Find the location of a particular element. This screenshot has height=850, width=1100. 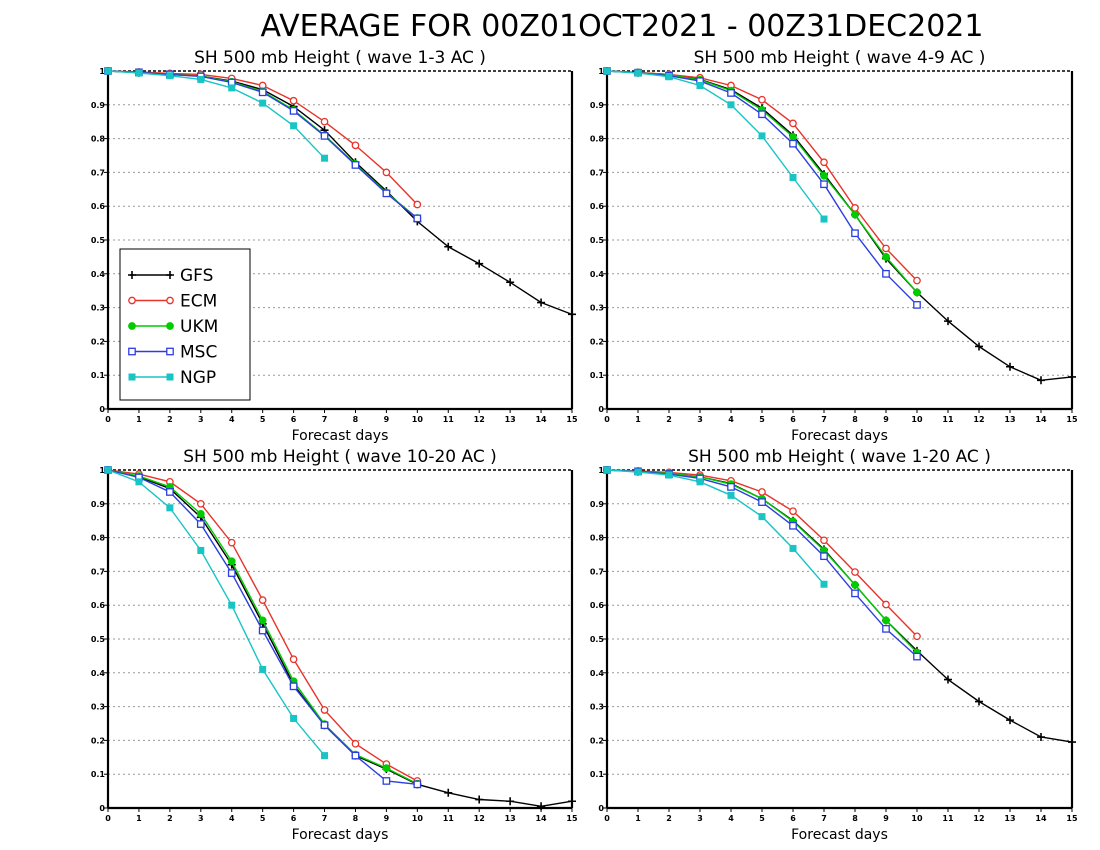

x-axis-label: Forecast days is located at coordinates (839, 436).